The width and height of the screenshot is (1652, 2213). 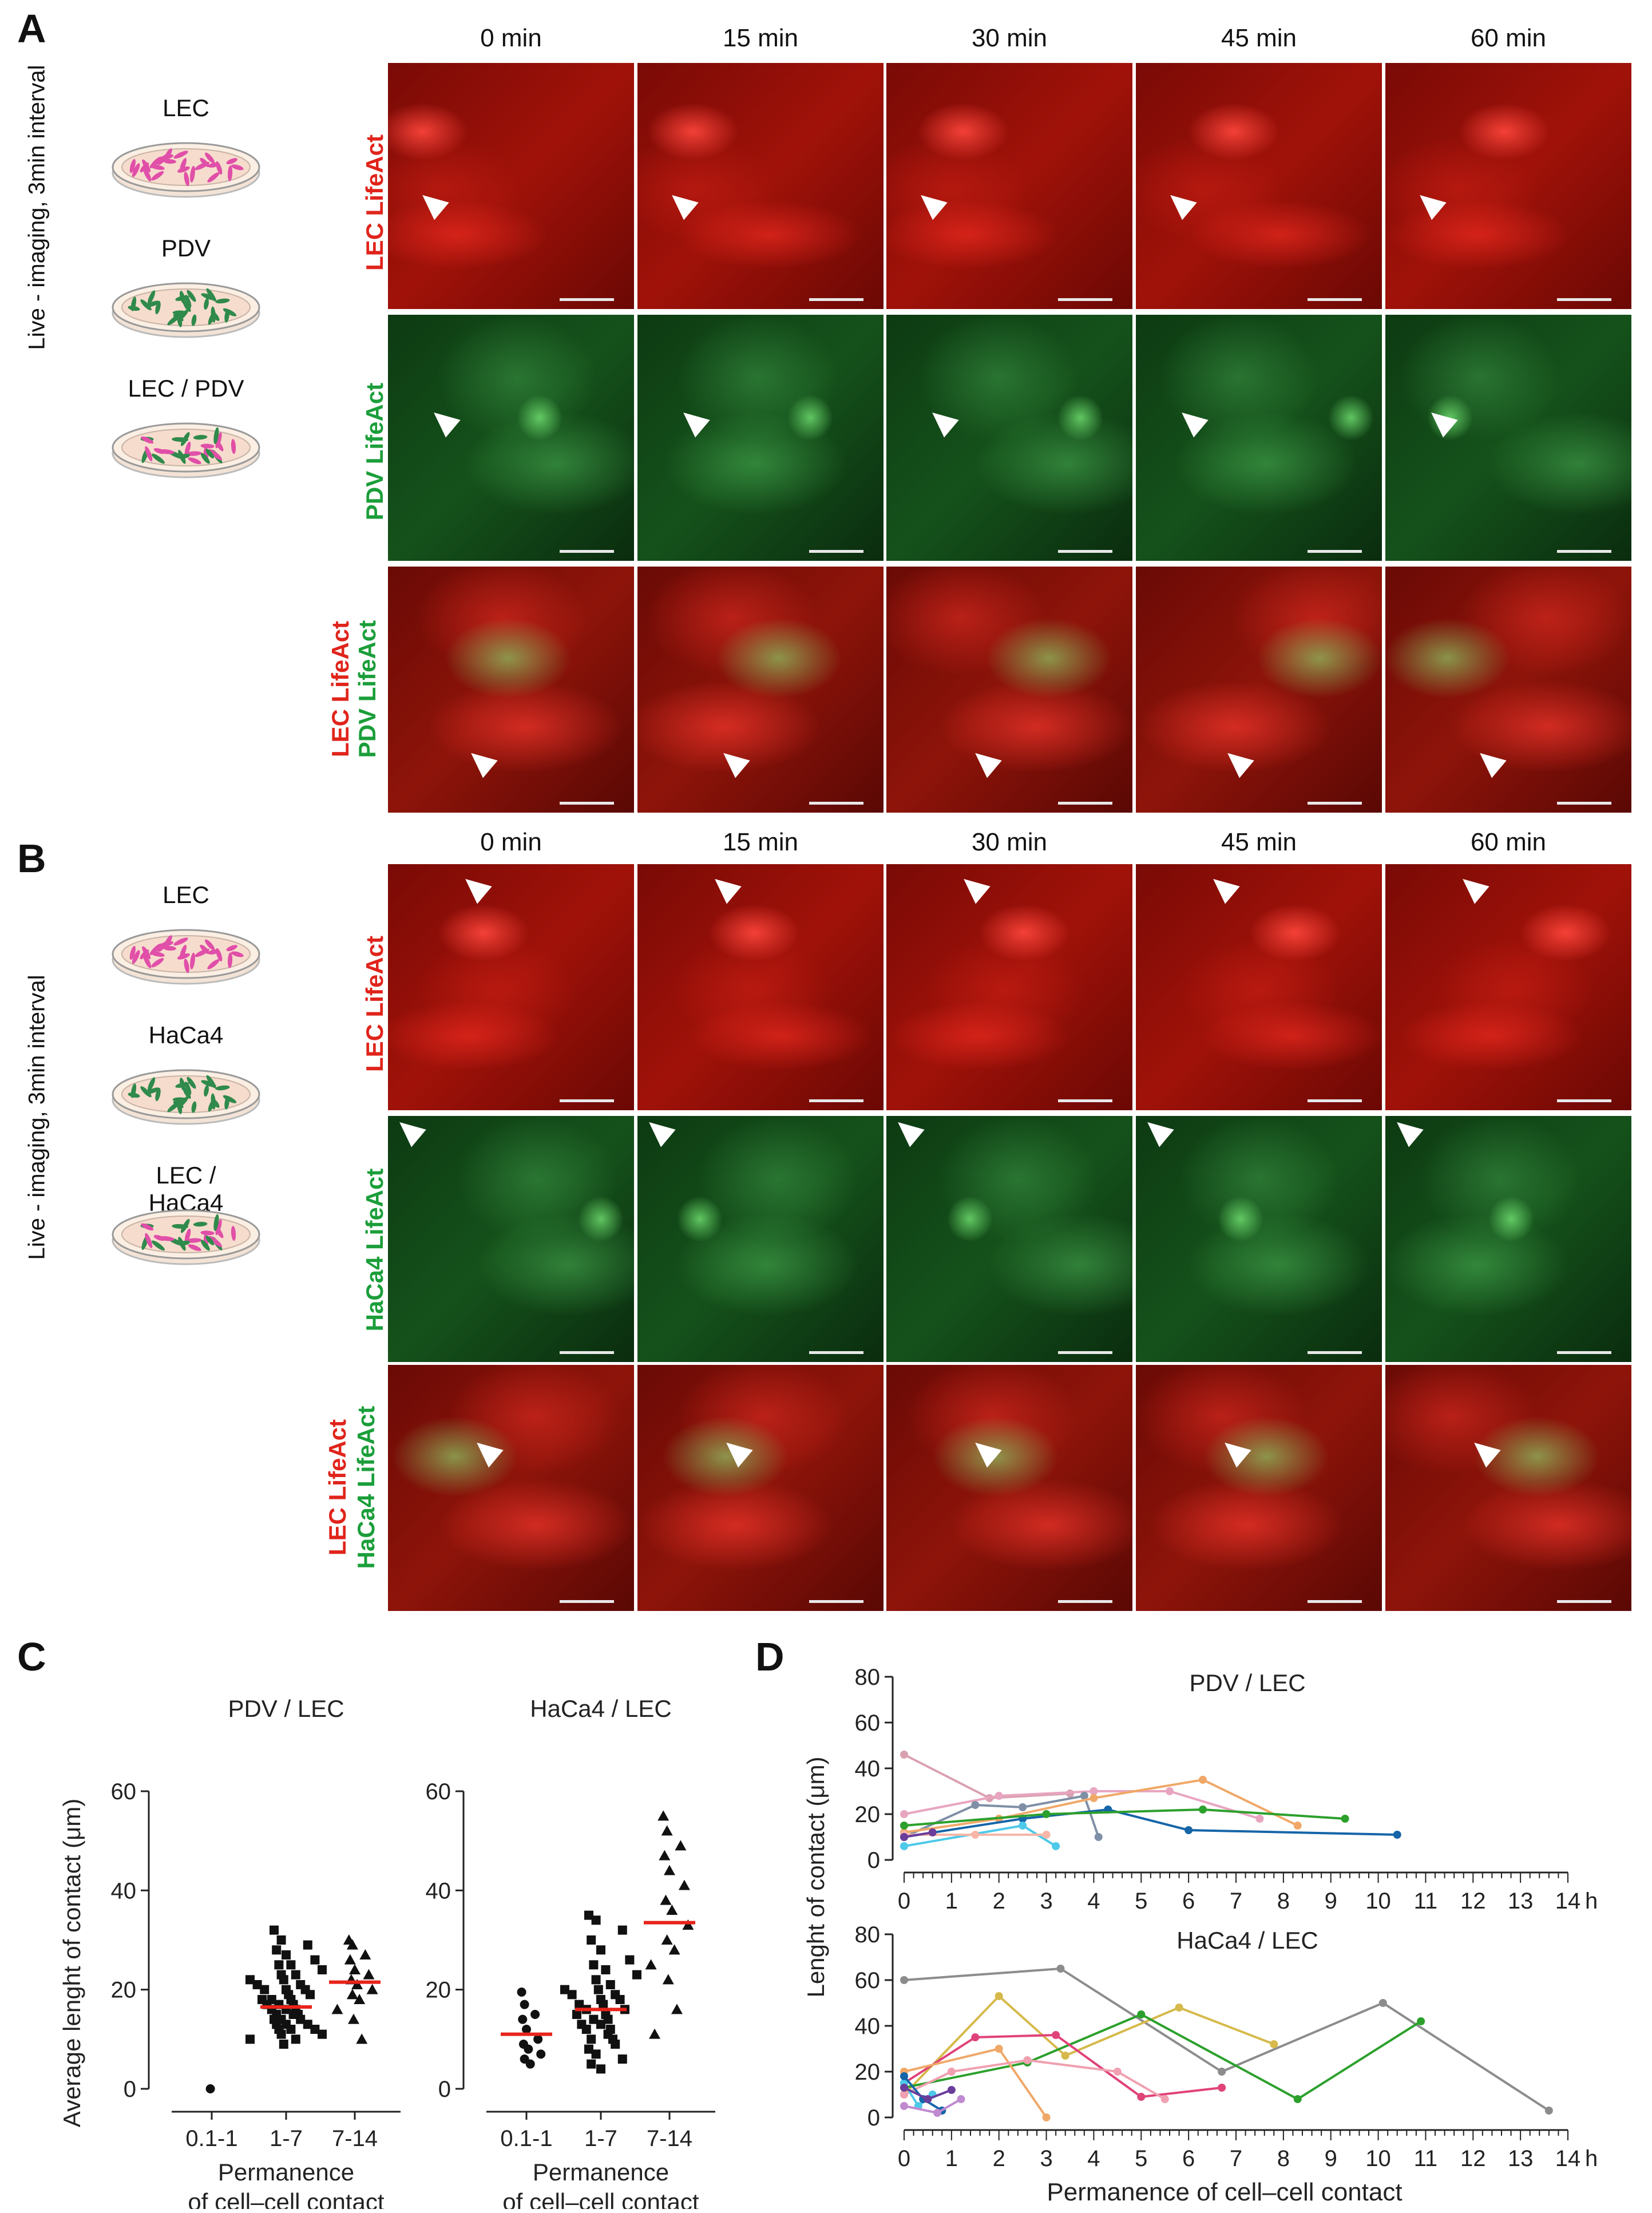 I want to click on time-label-a-0: 0 min, so click(x=511, y=38).